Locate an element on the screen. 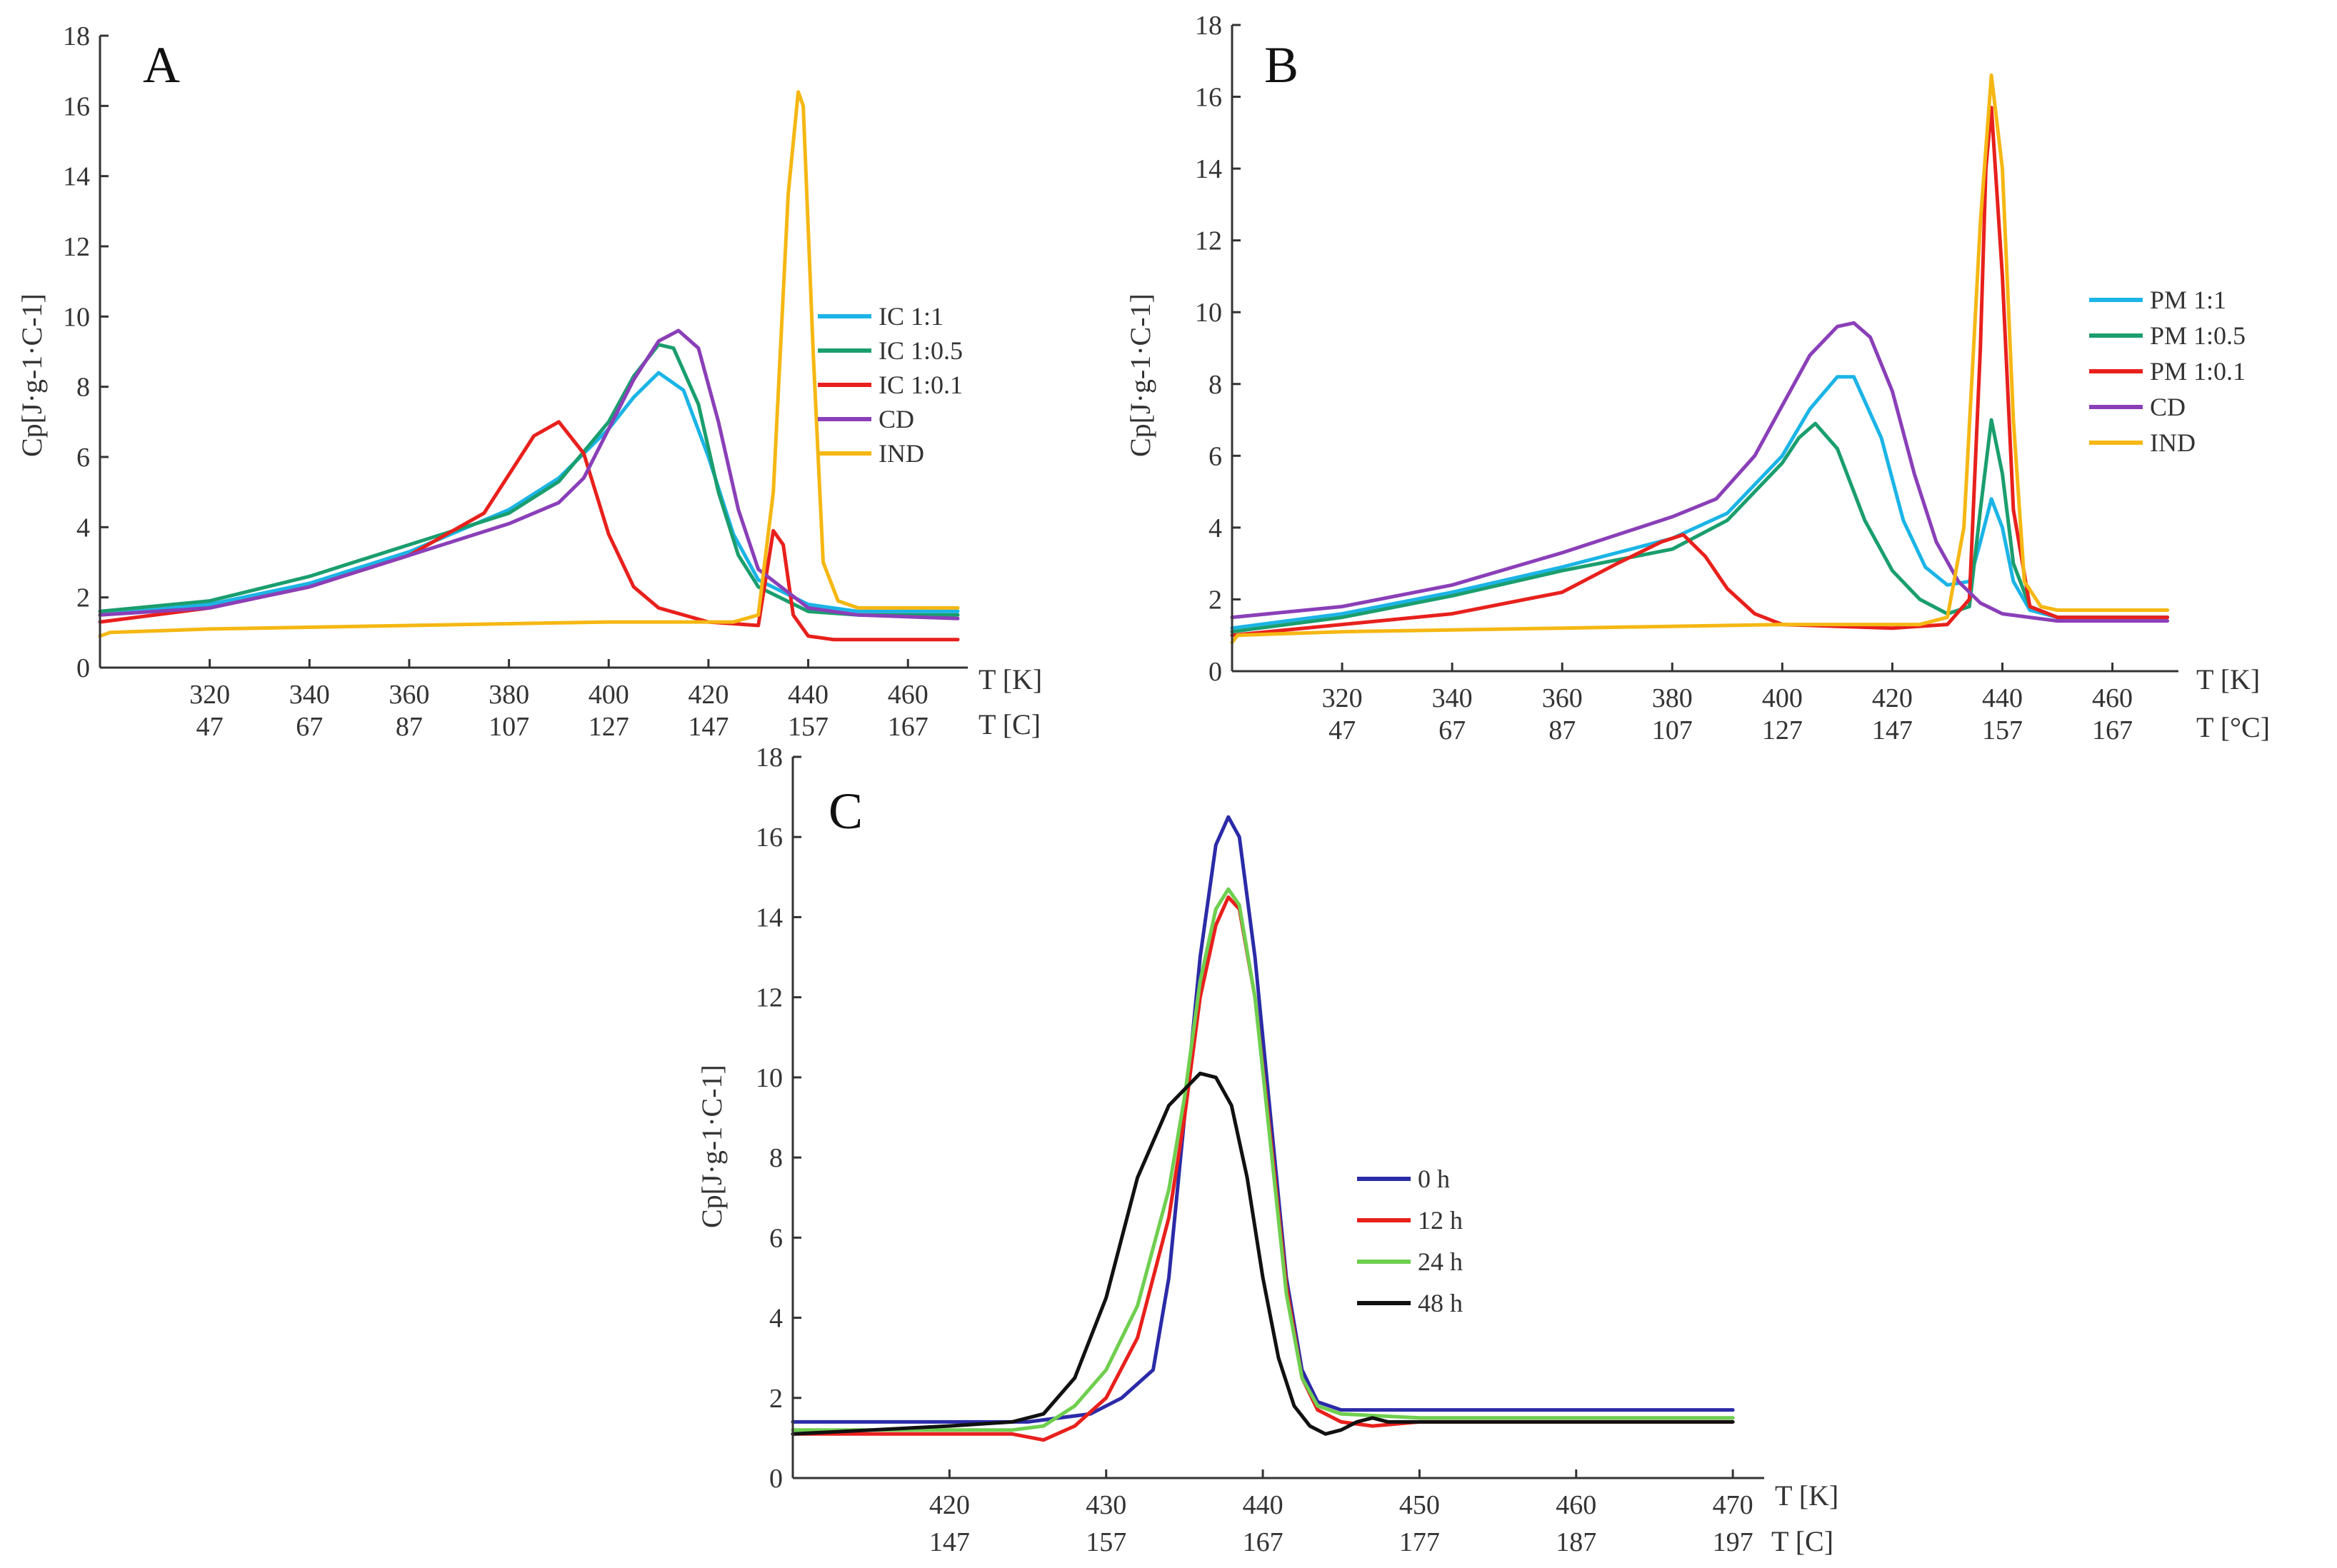  legend-label: IC 1:0.5 is located at coordinates (921, 350).